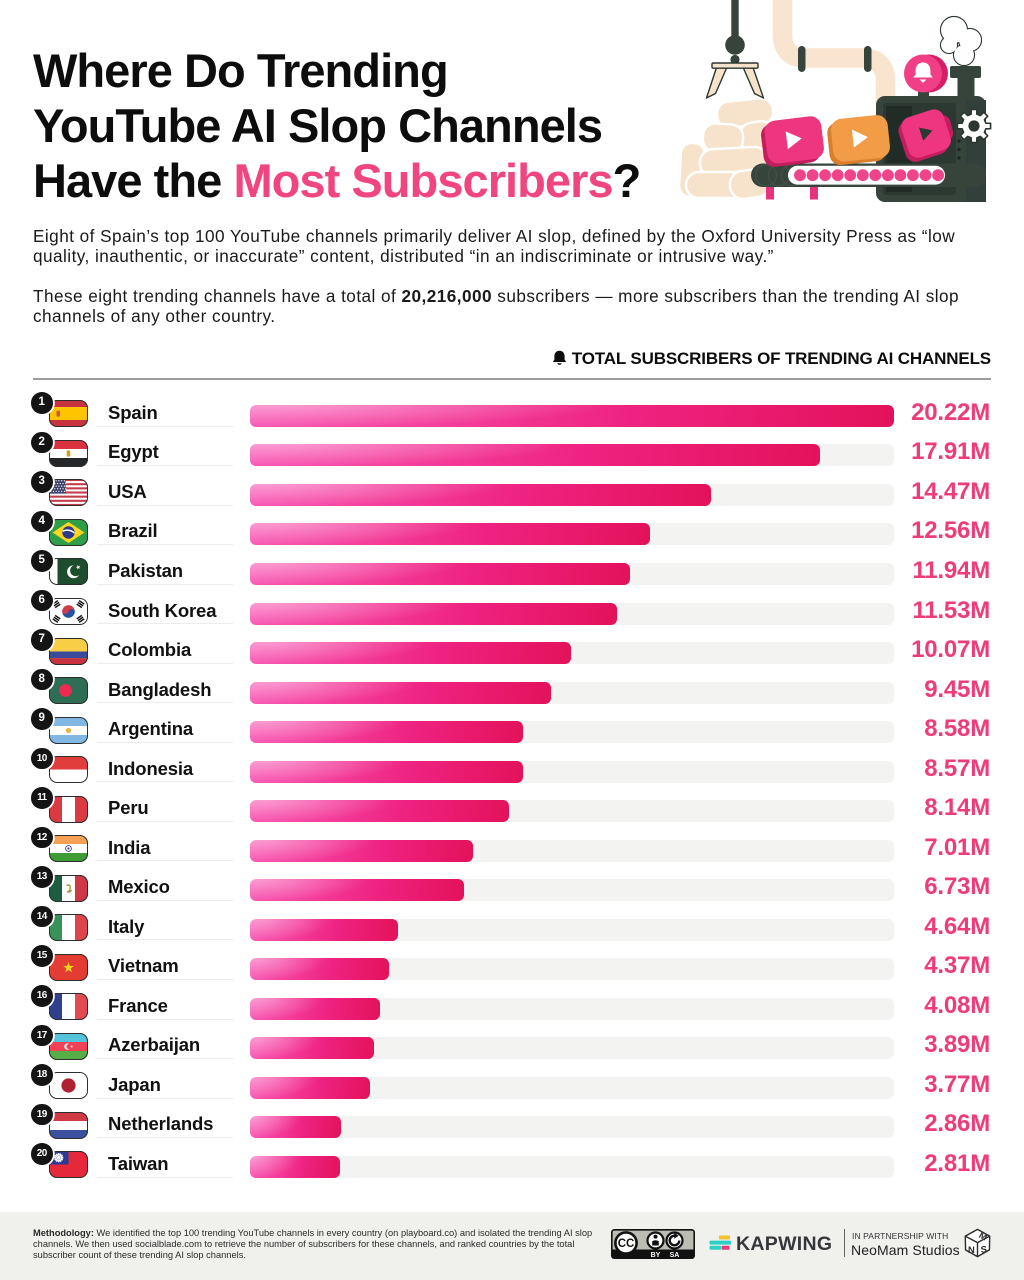 The height and width of the screenshot is (1280, 1024). Describe the element at coordinates (971, 1249) in the screenshot. I see `svg-text: N` at that location.